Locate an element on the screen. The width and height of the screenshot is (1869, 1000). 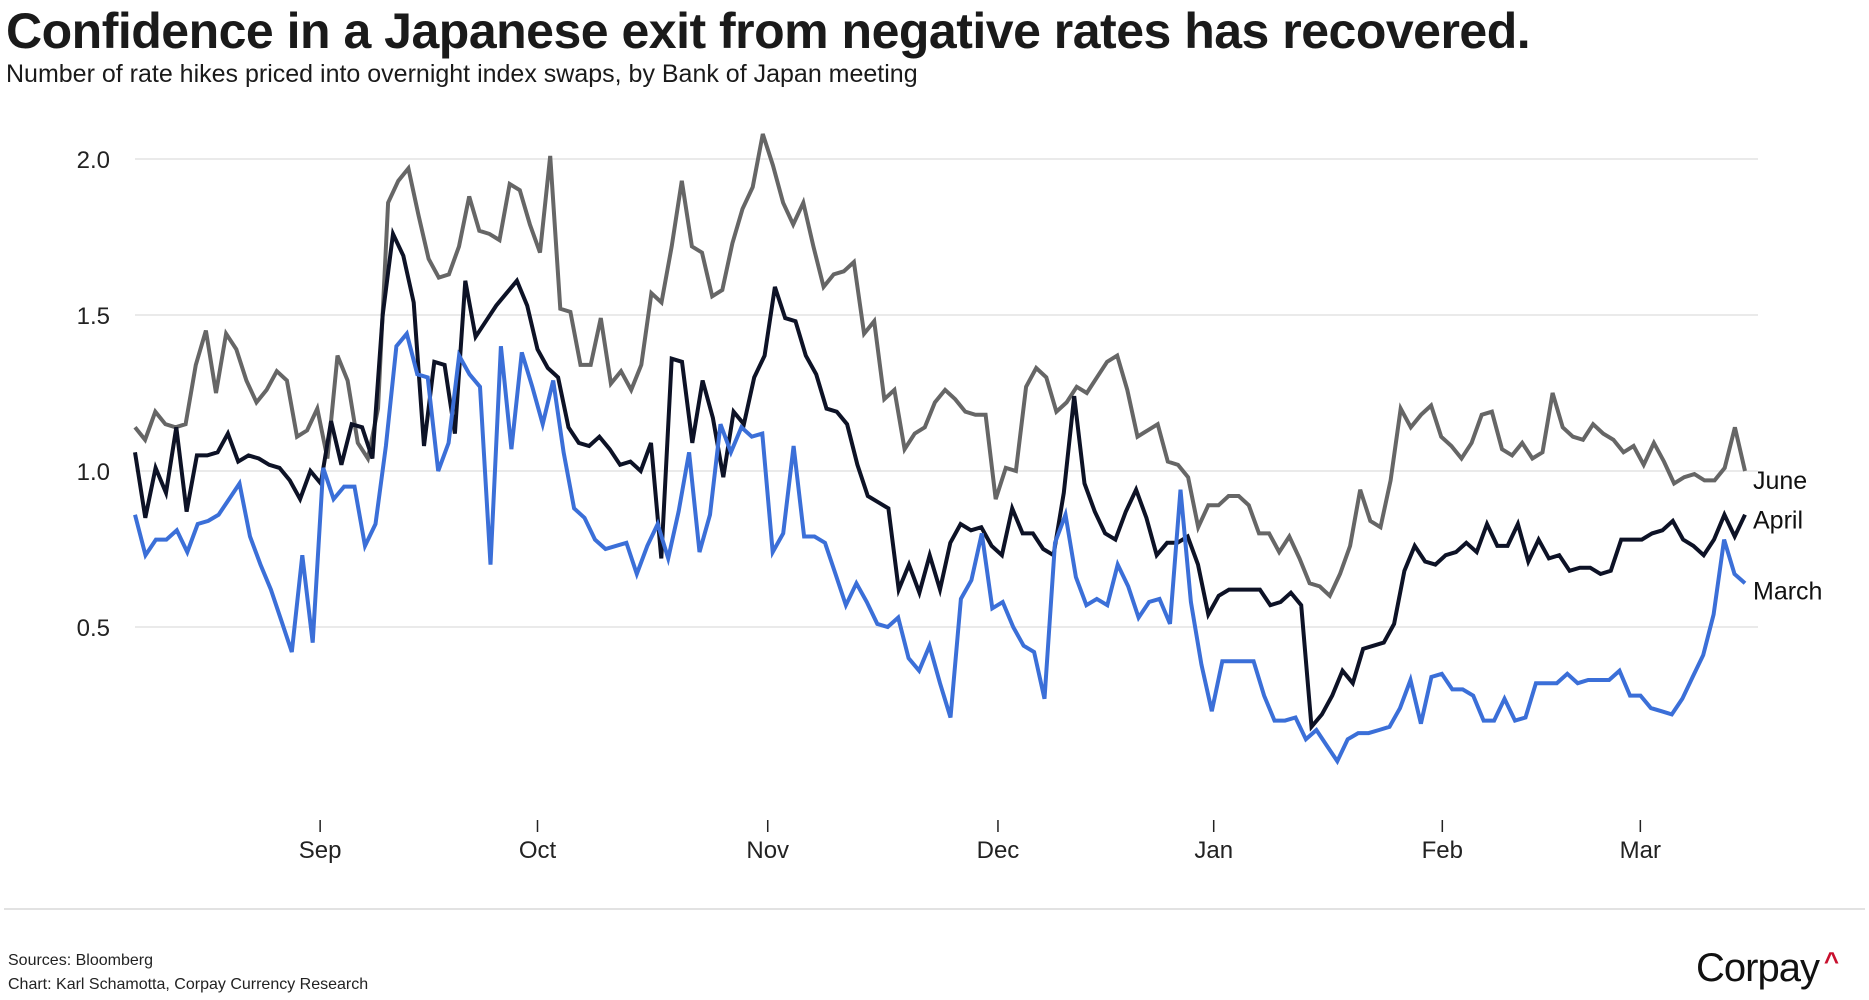
source-note: Sources: Bloomberg is located at coordinates (80, 960).